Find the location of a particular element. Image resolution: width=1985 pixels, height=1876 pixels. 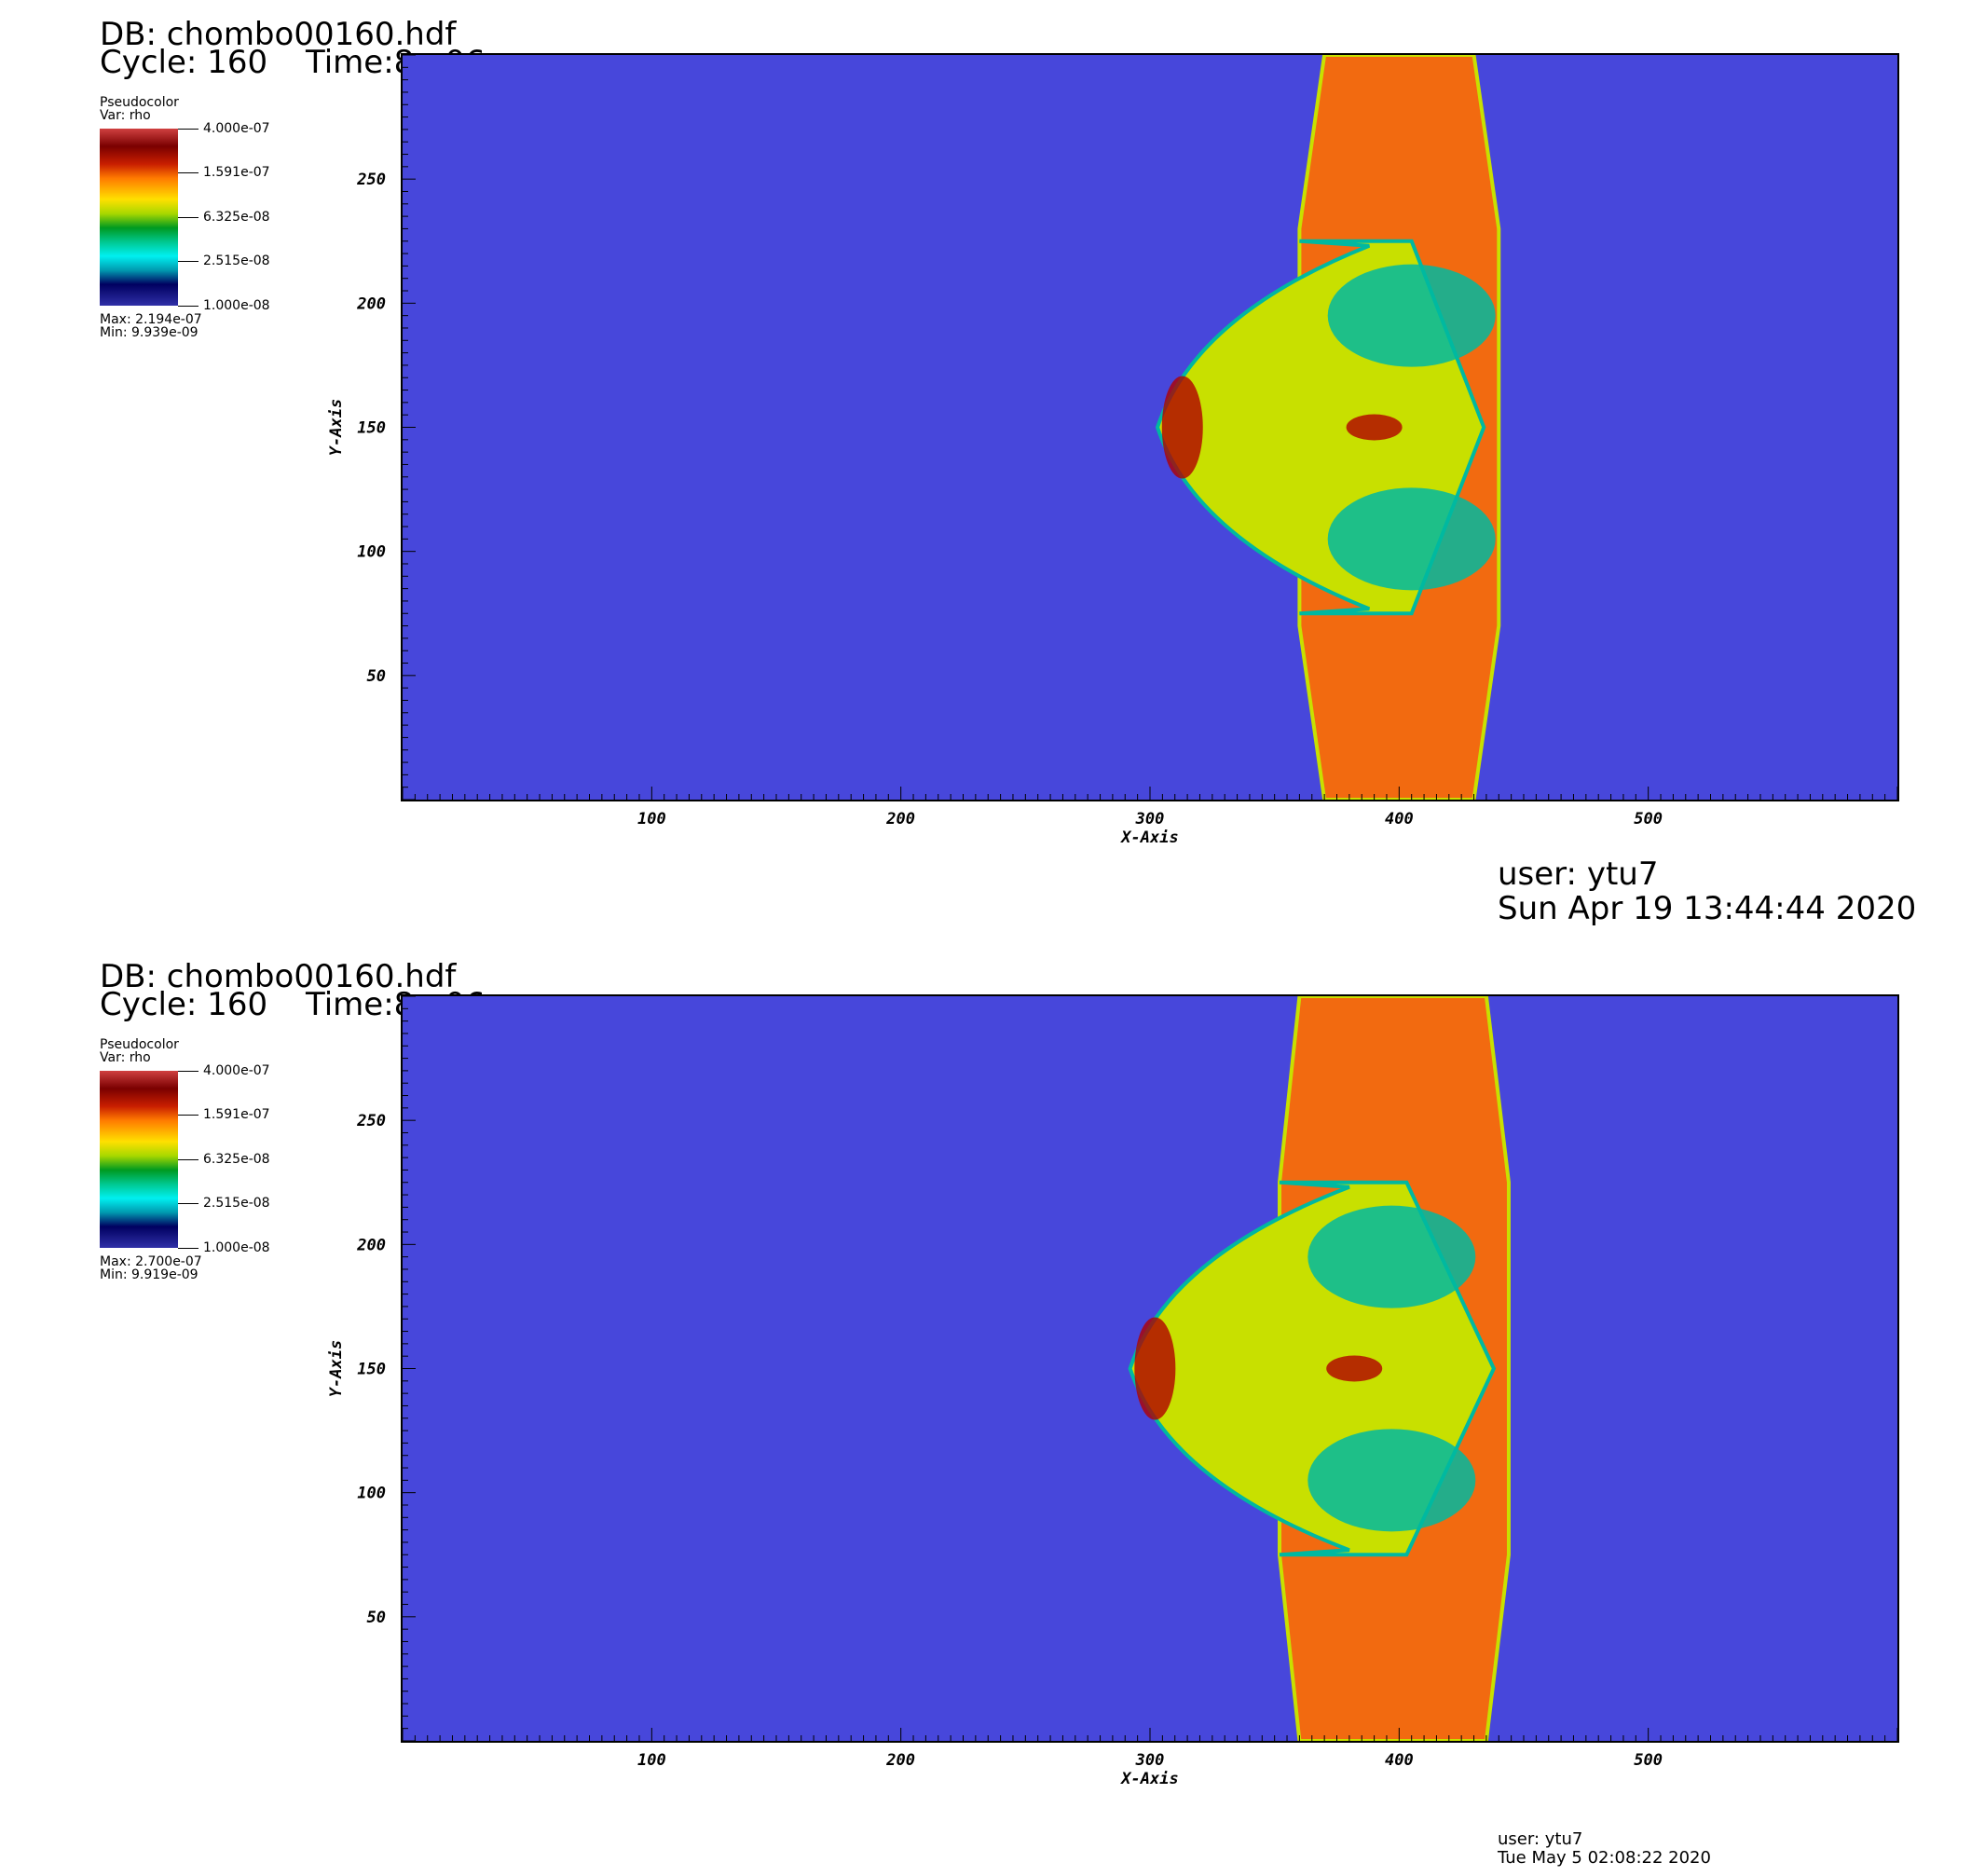

legend-max: Max: 2.194e-07 is located at coordinates (151, 319).